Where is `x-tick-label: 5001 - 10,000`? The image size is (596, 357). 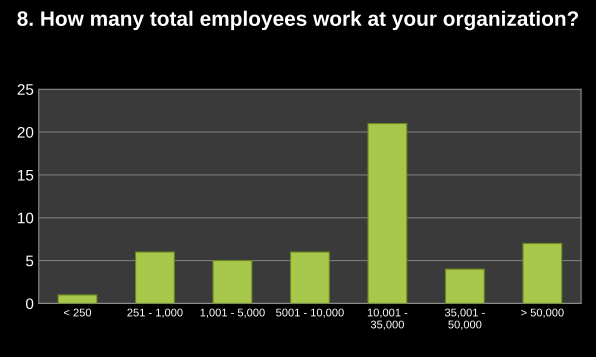
x-tick-label: 5001 - 10,000 is located at coordinates (310, 313).